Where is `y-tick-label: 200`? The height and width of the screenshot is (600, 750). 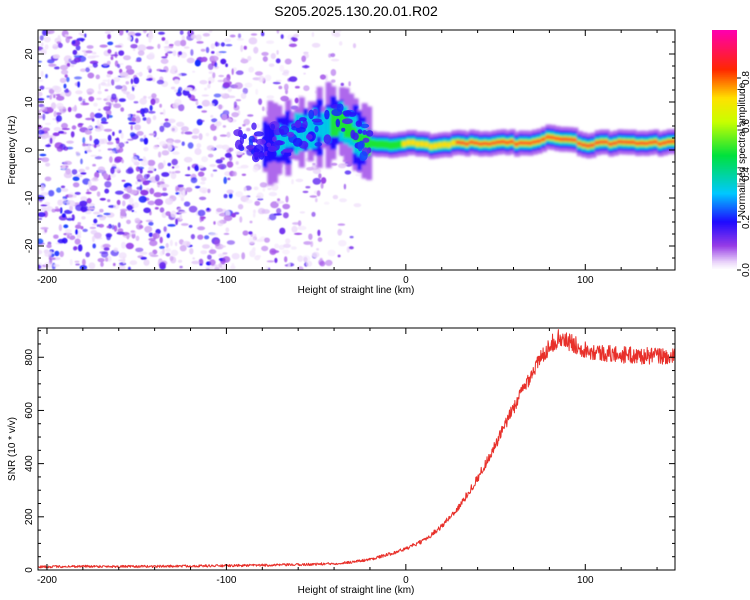 y-tick-label: 200 is located at coordinates (29, 516).